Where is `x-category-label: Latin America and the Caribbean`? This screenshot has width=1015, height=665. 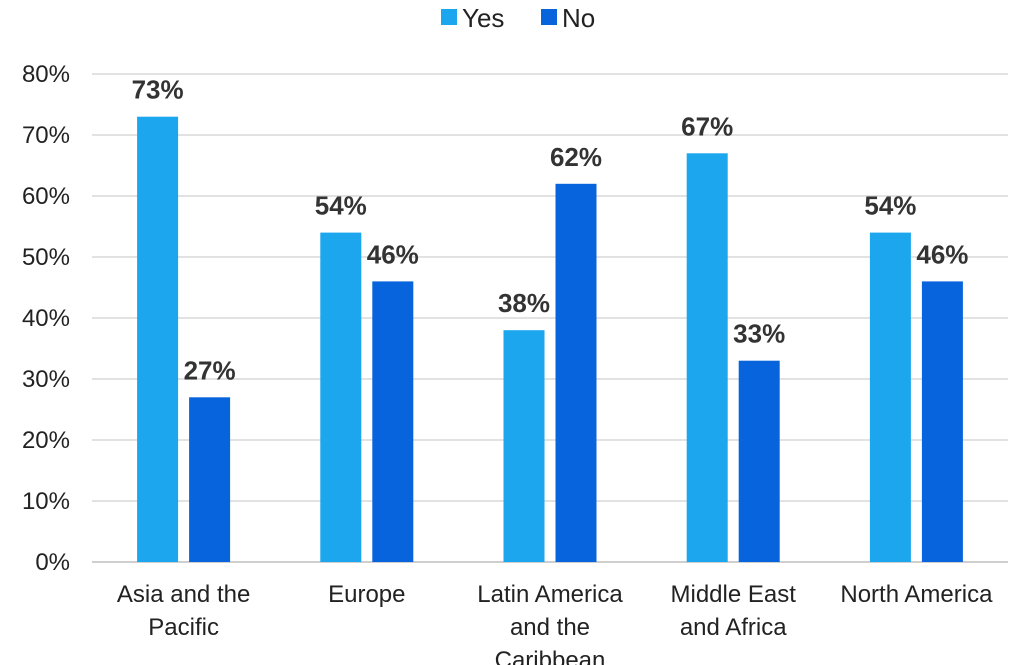
x-category-label: Latin America and the Caribbean is located at coordinates (550, 623).